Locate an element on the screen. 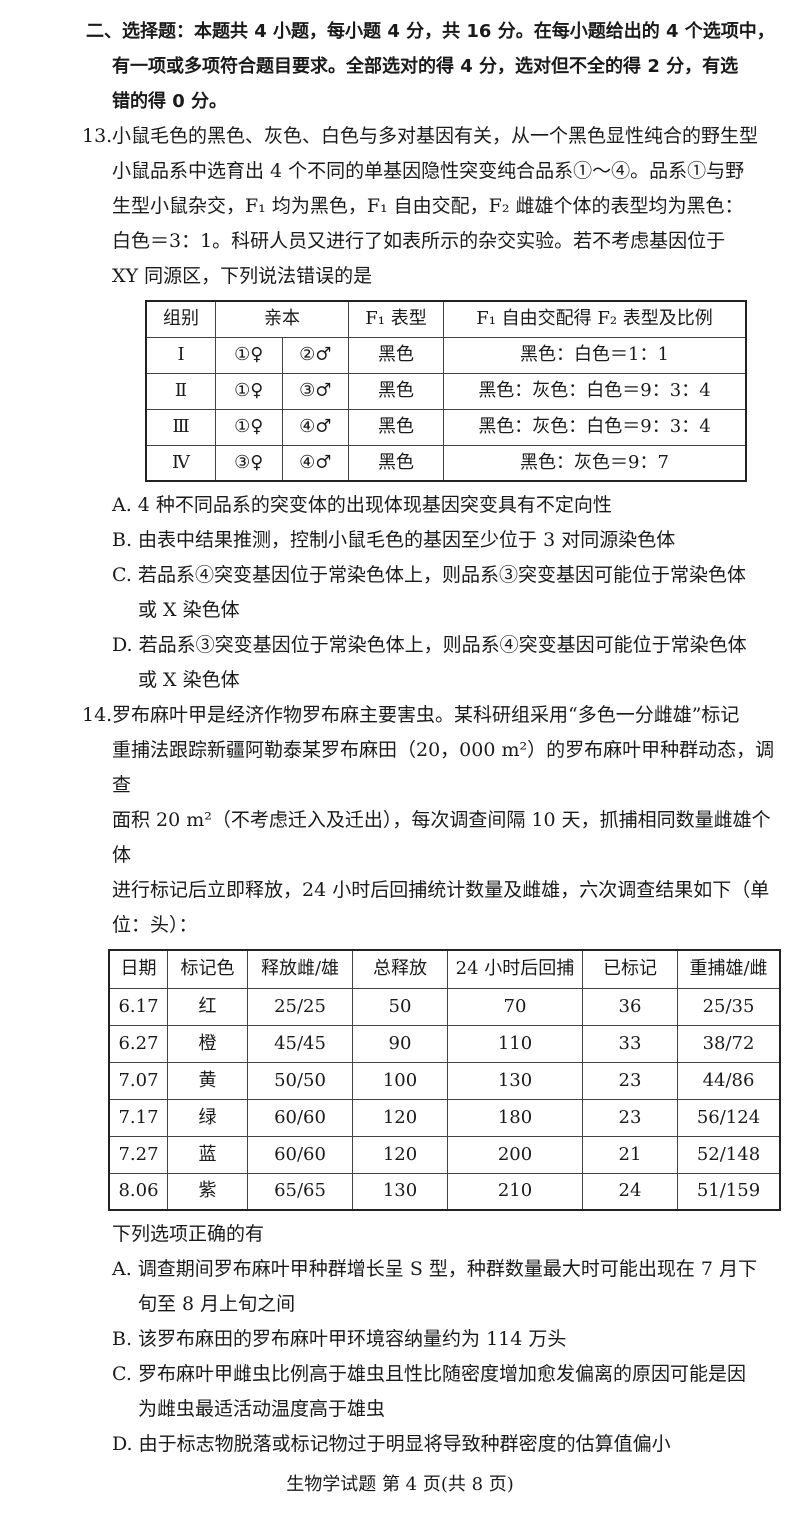  option-a: A. 调查期间罗布麻叶甲种群增长呈 S 型，种群数量最大时可能出现在 7 月下 is located at coordinates (435, 1269).